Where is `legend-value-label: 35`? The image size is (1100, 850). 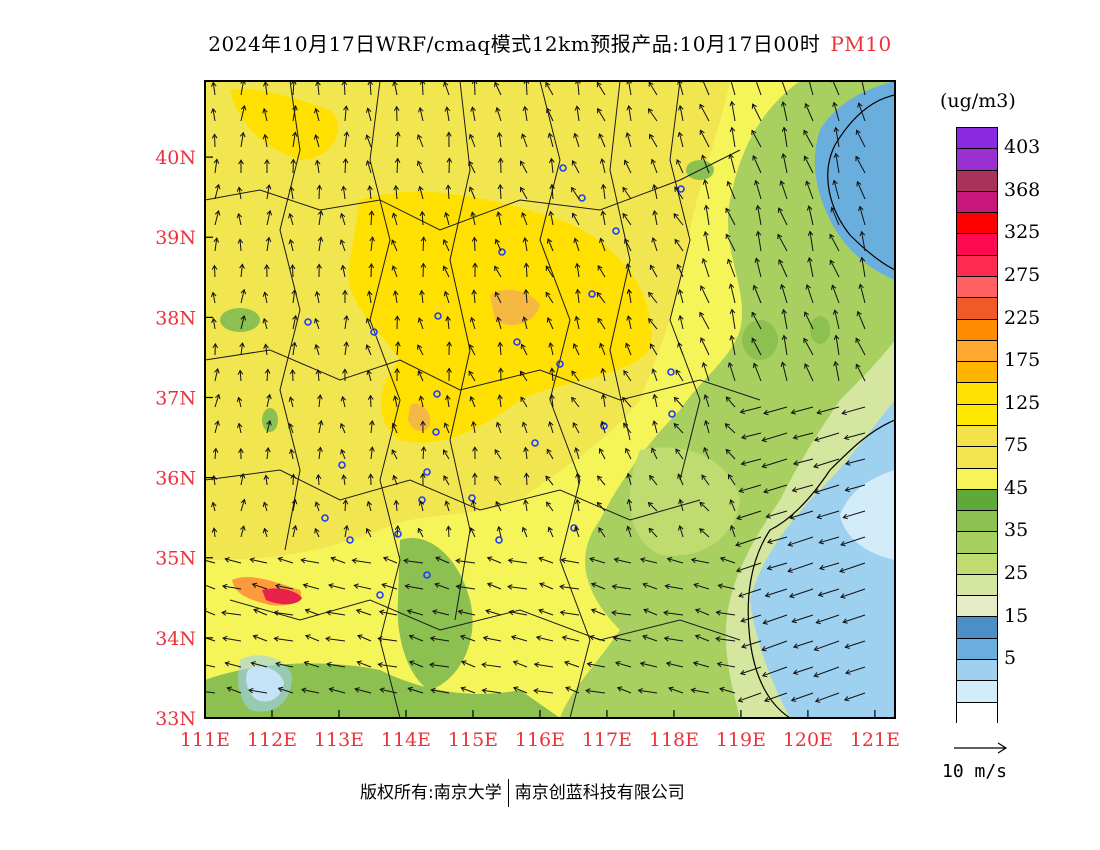 legend-value-label: 35 is located at coordinates (1016, 530).